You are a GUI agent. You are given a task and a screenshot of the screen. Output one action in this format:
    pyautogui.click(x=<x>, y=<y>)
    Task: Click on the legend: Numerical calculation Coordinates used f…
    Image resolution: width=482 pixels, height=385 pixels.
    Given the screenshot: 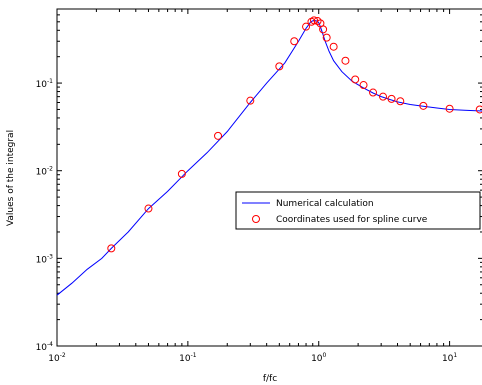 What is the action you would take?
    pyautogui.click(x=358, y=210)
    